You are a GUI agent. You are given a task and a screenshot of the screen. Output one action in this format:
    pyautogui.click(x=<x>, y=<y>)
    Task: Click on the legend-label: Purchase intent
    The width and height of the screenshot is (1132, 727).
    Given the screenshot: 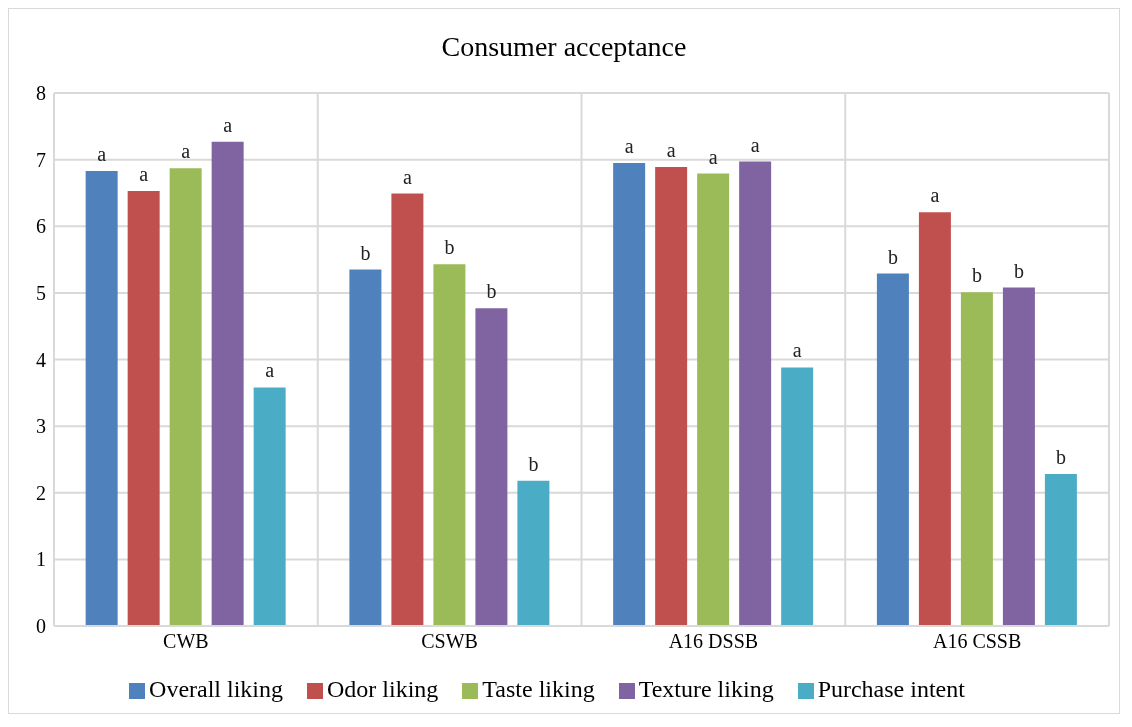 What is the action you would take?
    pyautogui.click(x=891, y=689)
    